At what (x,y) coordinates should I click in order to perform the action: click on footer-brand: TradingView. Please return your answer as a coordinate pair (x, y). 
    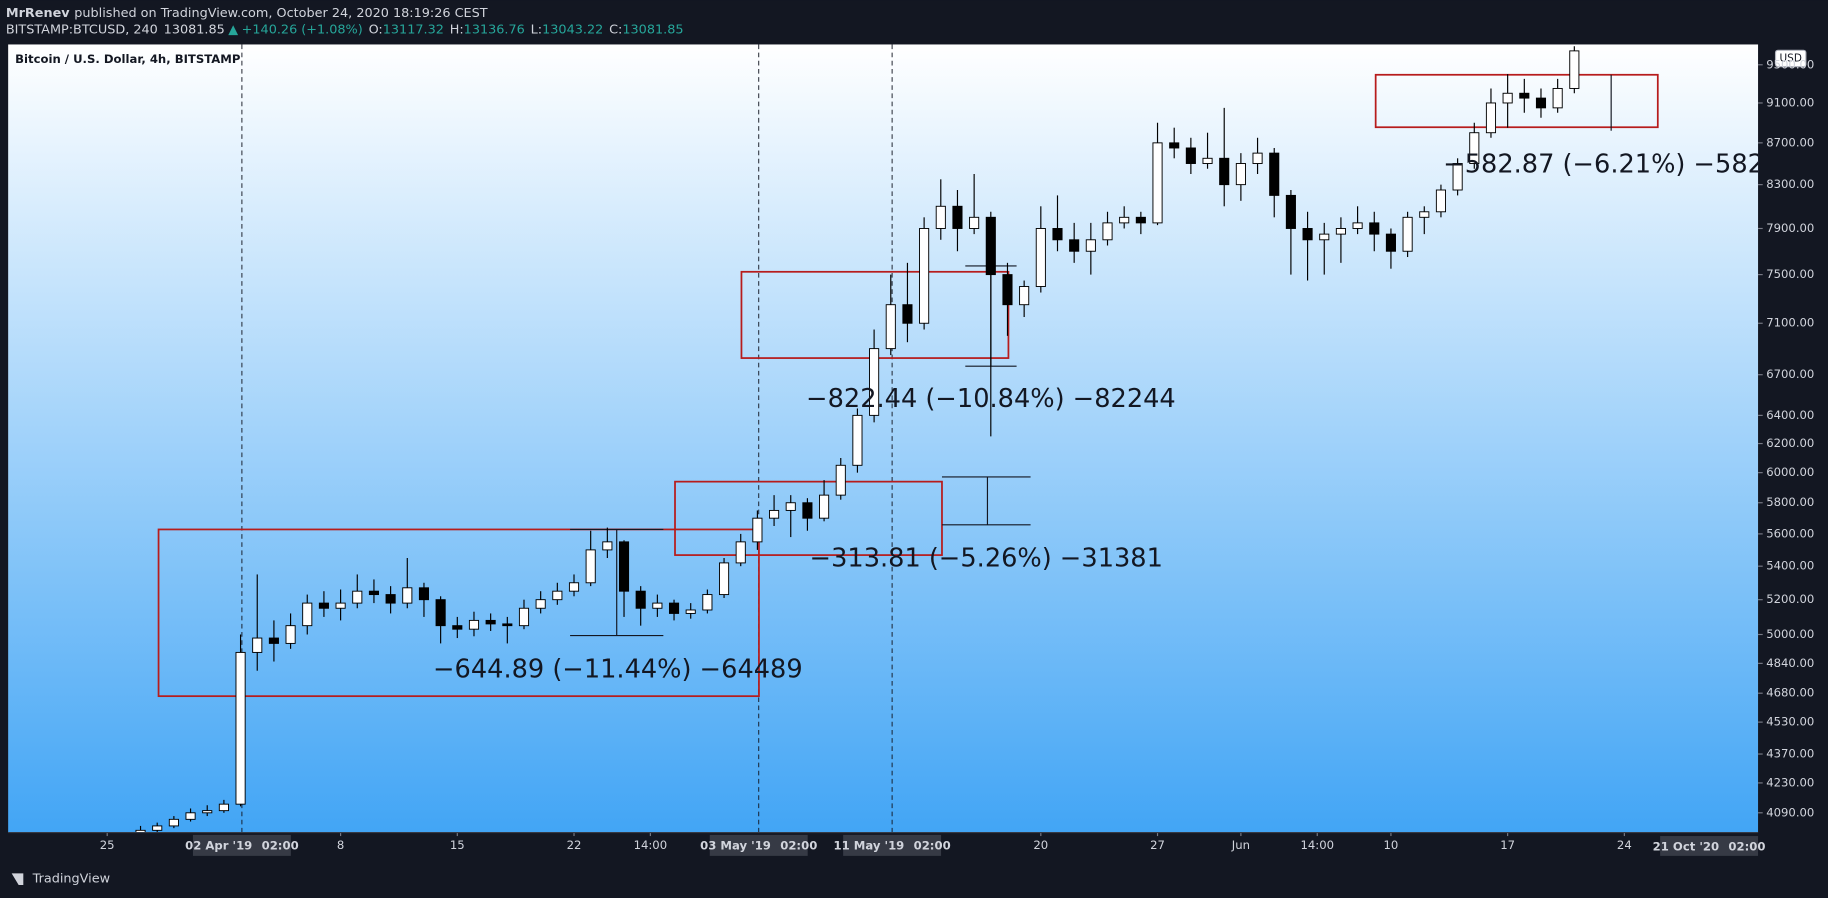
    Looking at the image, I should click on (71, 879).